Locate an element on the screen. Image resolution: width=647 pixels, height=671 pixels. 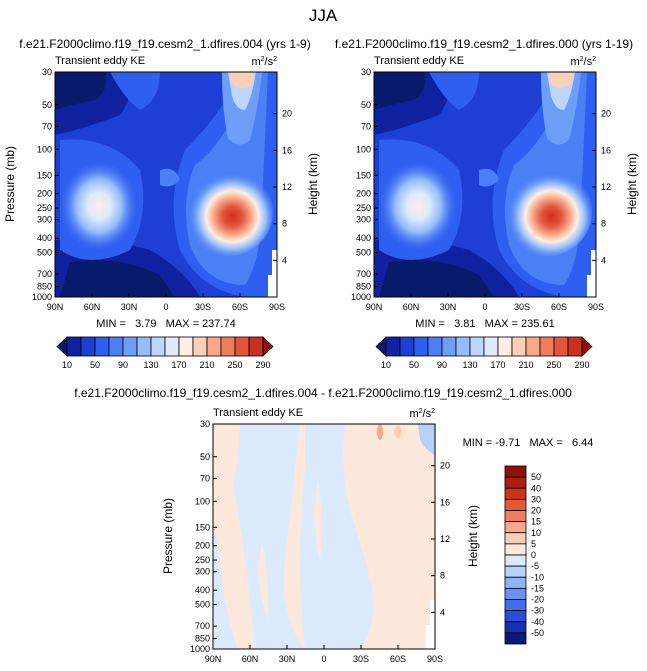
panel-a-field is located at coordinates (166, 184).